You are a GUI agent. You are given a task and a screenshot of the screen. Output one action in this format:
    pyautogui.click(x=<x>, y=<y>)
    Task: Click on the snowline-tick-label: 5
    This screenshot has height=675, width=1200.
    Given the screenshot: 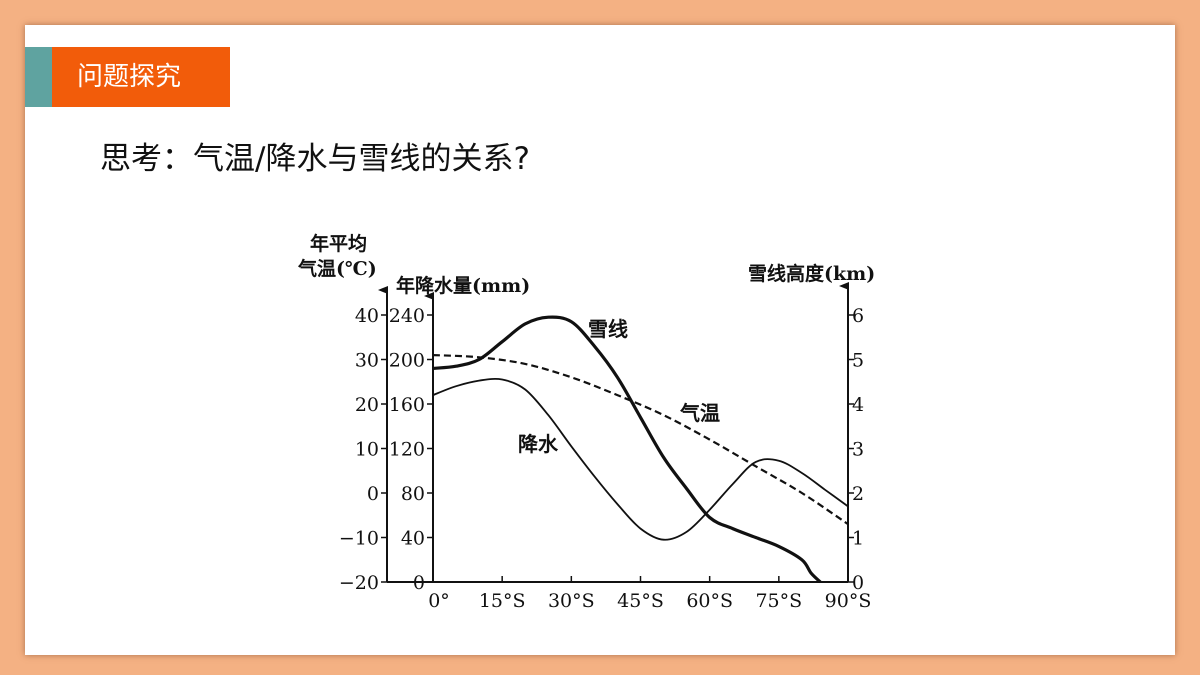 What is the action you would take?
    pyautogui.click(x=858, y=361)
    